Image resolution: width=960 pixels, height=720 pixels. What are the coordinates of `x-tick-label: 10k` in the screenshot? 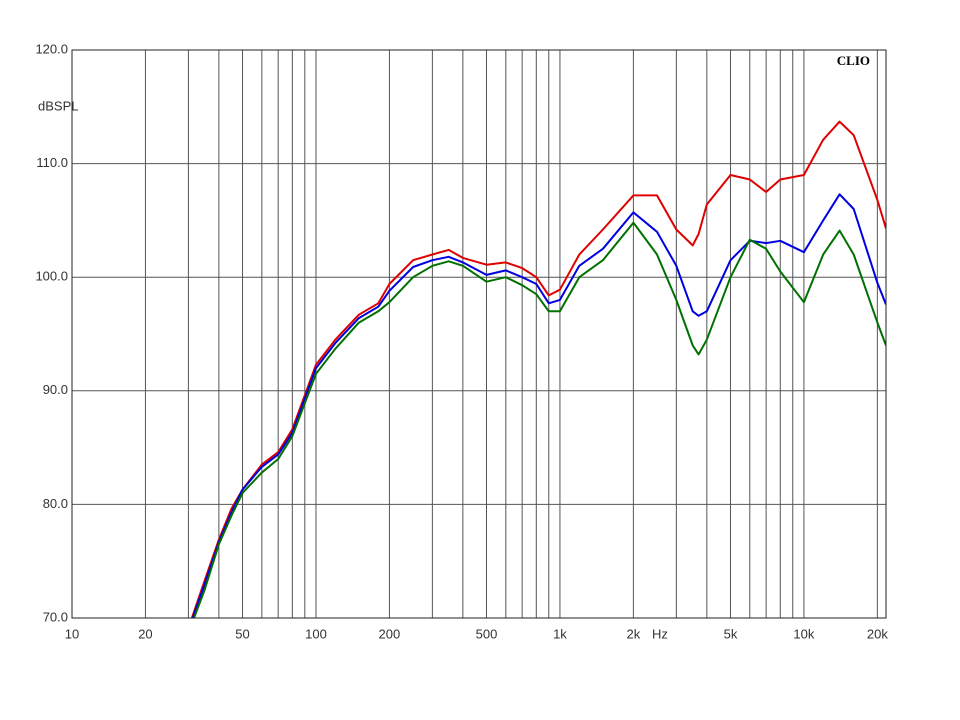 It's located at (803, 633).